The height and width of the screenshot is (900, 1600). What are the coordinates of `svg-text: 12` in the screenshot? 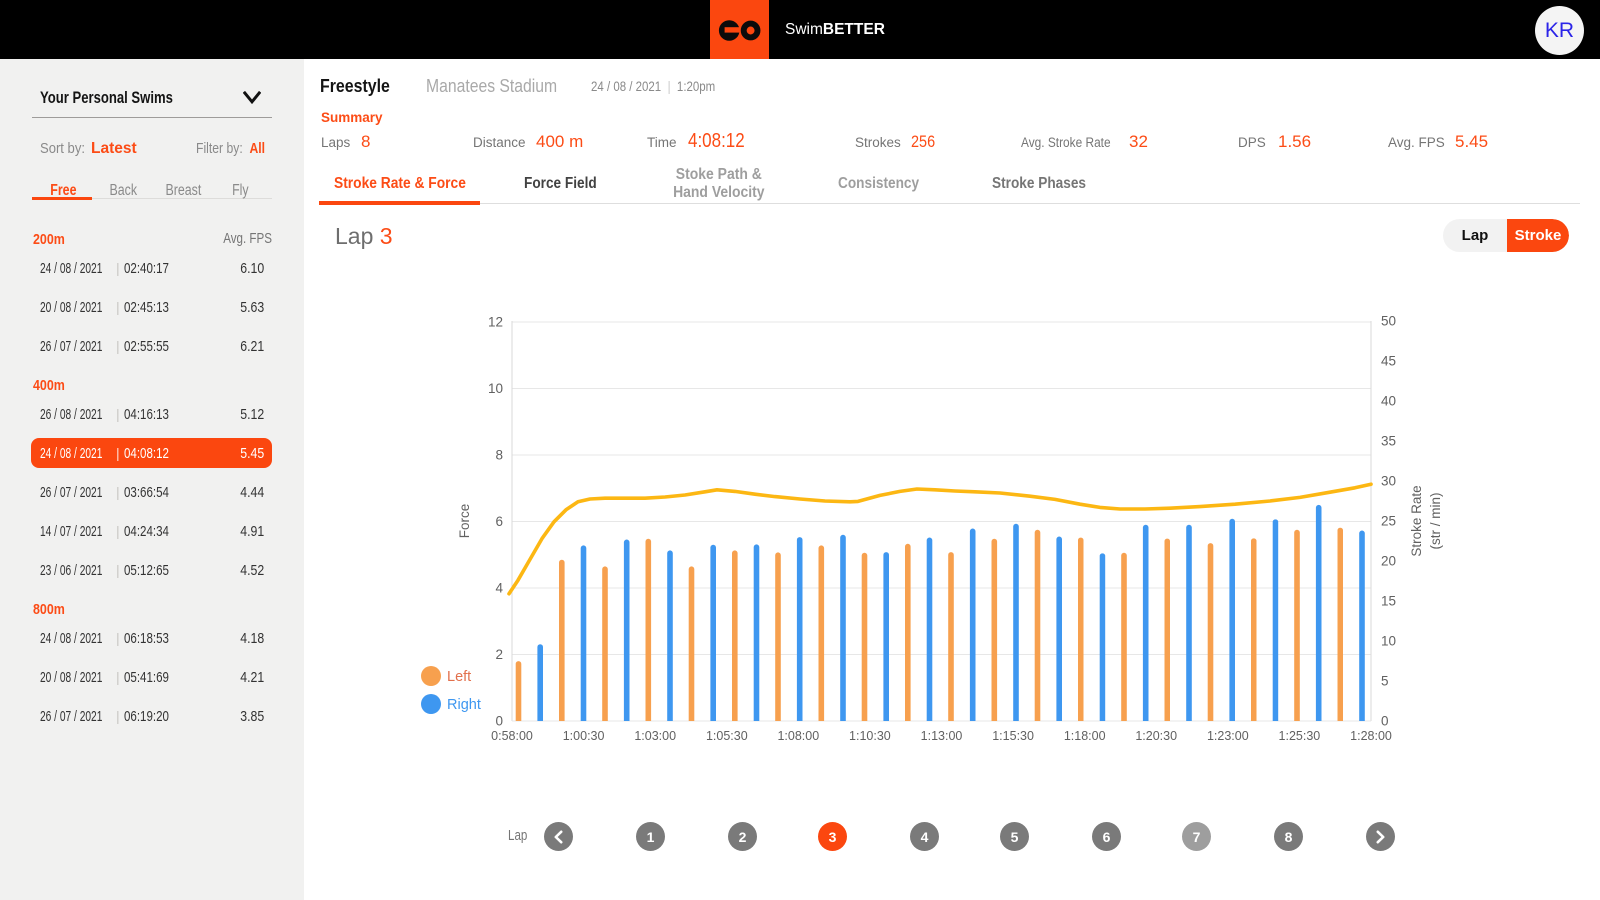 It's located at (495, 322).